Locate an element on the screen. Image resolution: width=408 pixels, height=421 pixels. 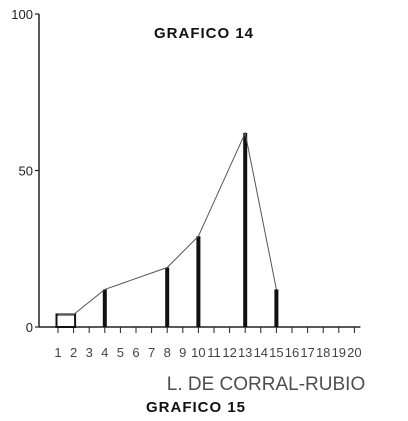
x-tick-label: 18 is located at coordinates (323, 352).